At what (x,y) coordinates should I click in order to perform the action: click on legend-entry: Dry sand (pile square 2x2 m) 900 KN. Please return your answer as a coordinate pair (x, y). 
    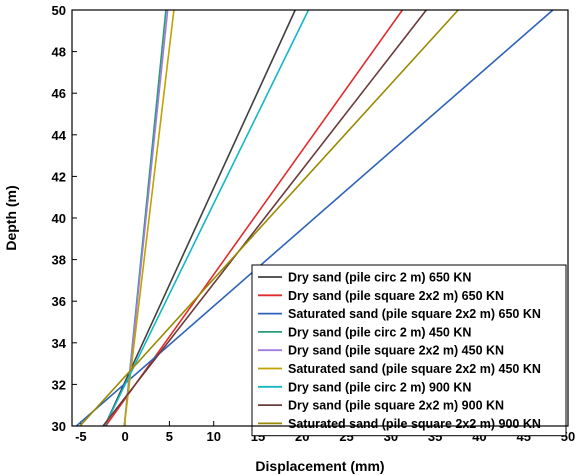
    Looking at the image, I should click on (396, 406).